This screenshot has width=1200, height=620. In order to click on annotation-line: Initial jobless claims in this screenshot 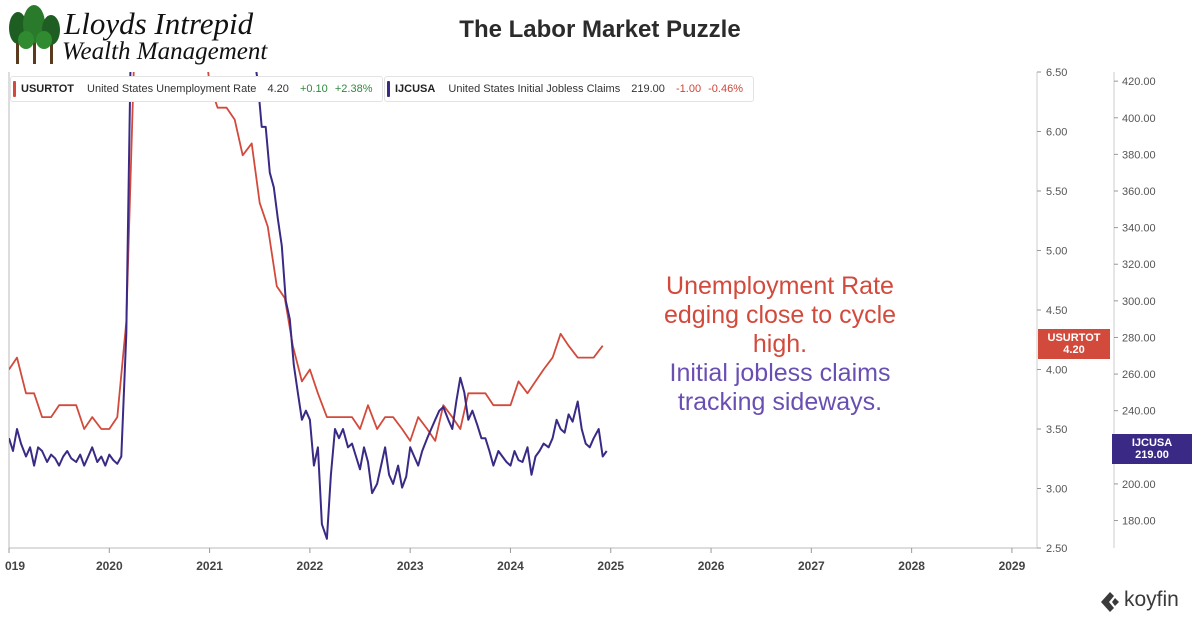, I will do `click(780, 373)`.